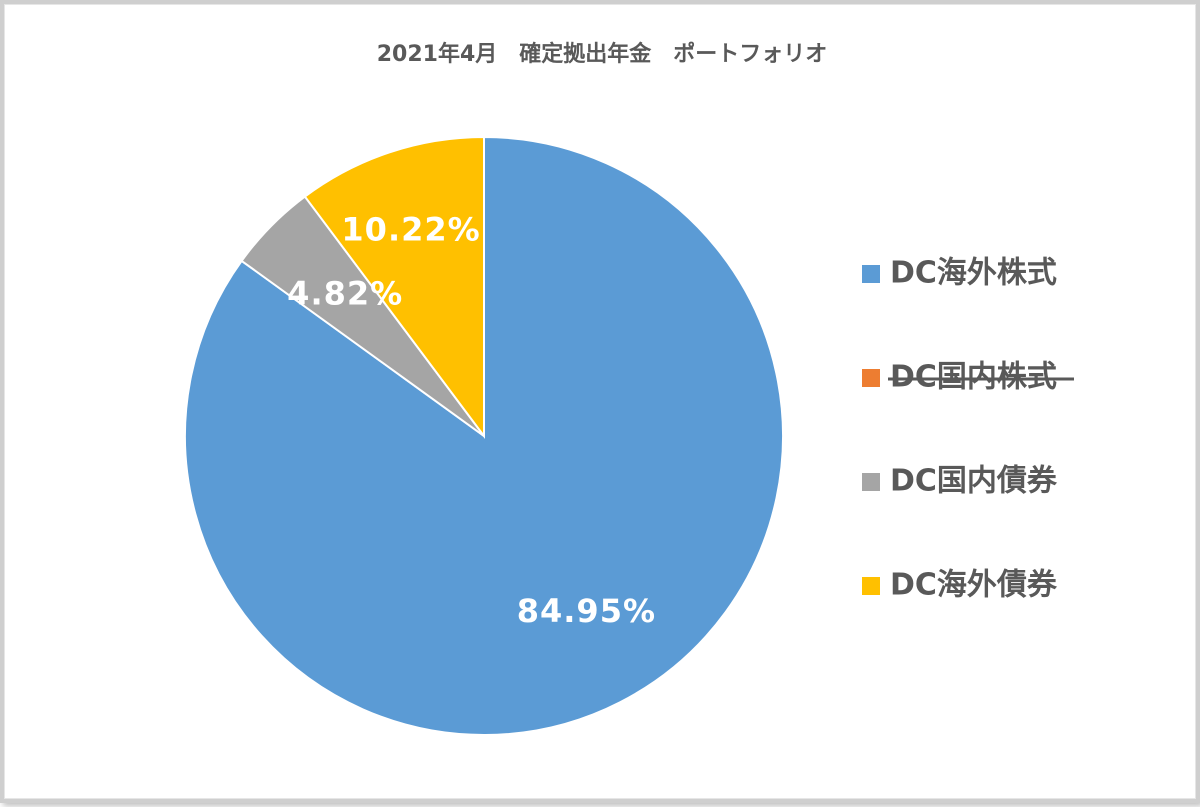 This screenshot has height=807, width=1200. Describe the element at coordinates (973, 273) in the screenshot. I see `legend-label: DC海外株式` at that location.